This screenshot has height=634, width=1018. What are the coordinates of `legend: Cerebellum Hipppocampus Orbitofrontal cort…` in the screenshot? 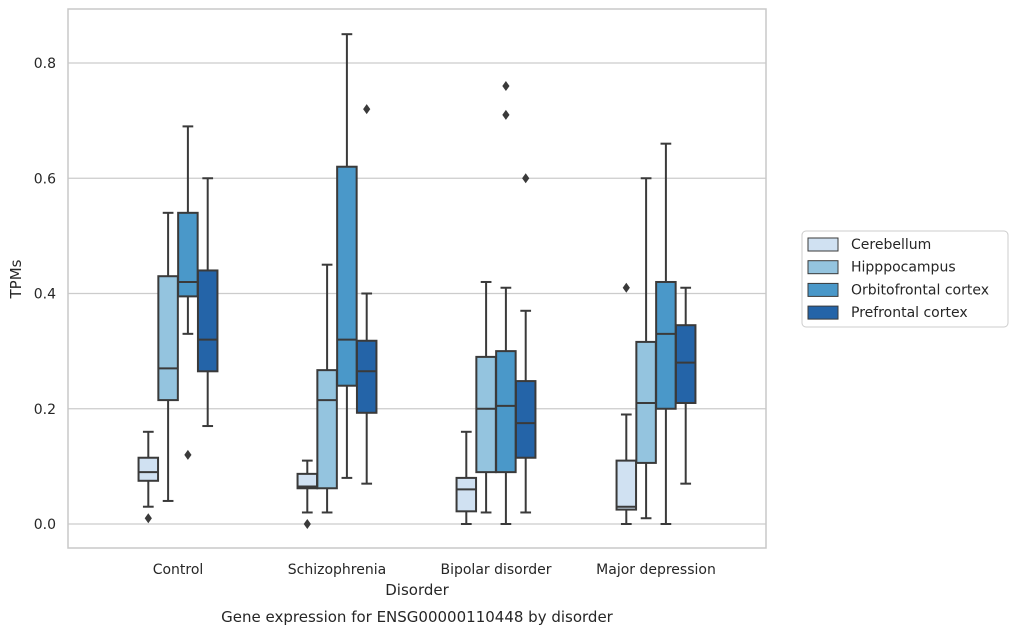 It's located at (905, 279).